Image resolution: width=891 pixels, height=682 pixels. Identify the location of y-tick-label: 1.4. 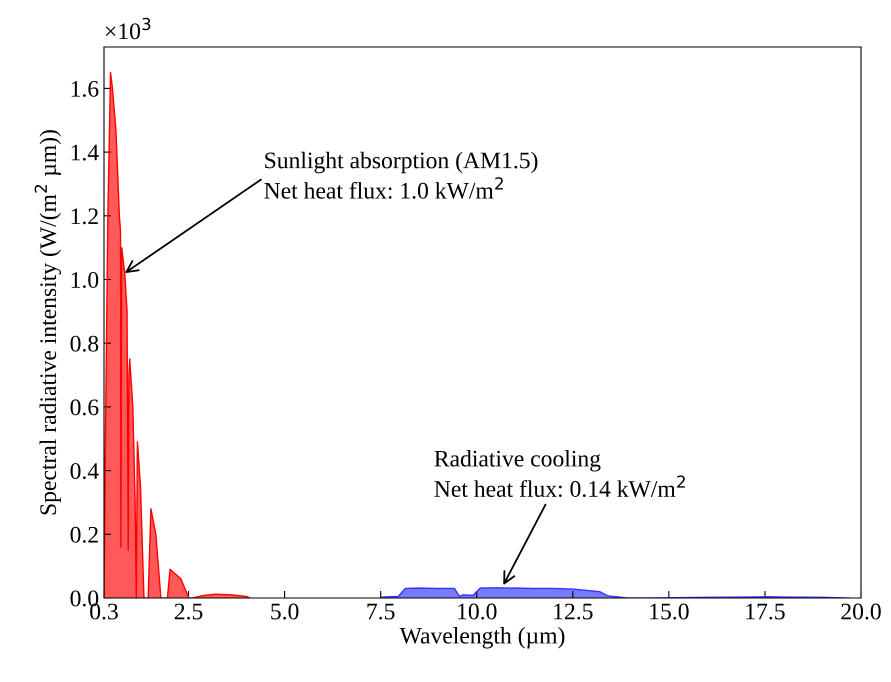
(85, 152).